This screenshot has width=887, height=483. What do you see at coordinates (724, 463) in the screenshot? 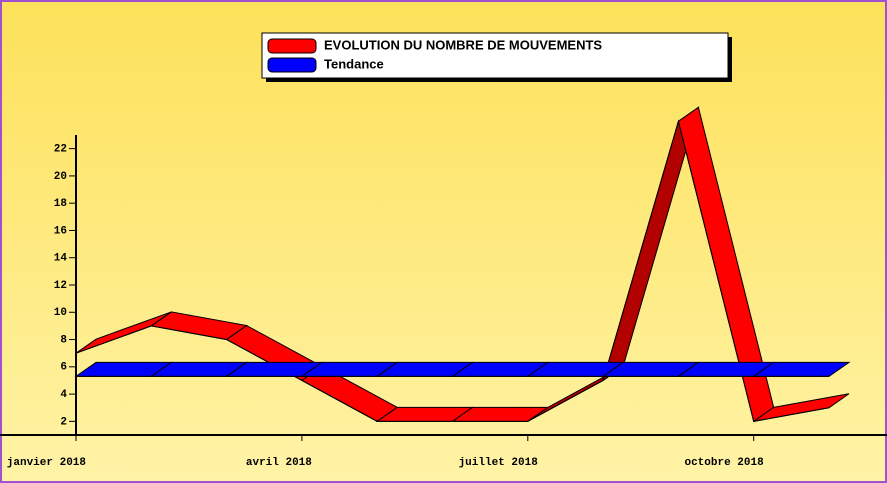
I see `x-tick-label: octobre 2018` at bounding box center [724, 463].